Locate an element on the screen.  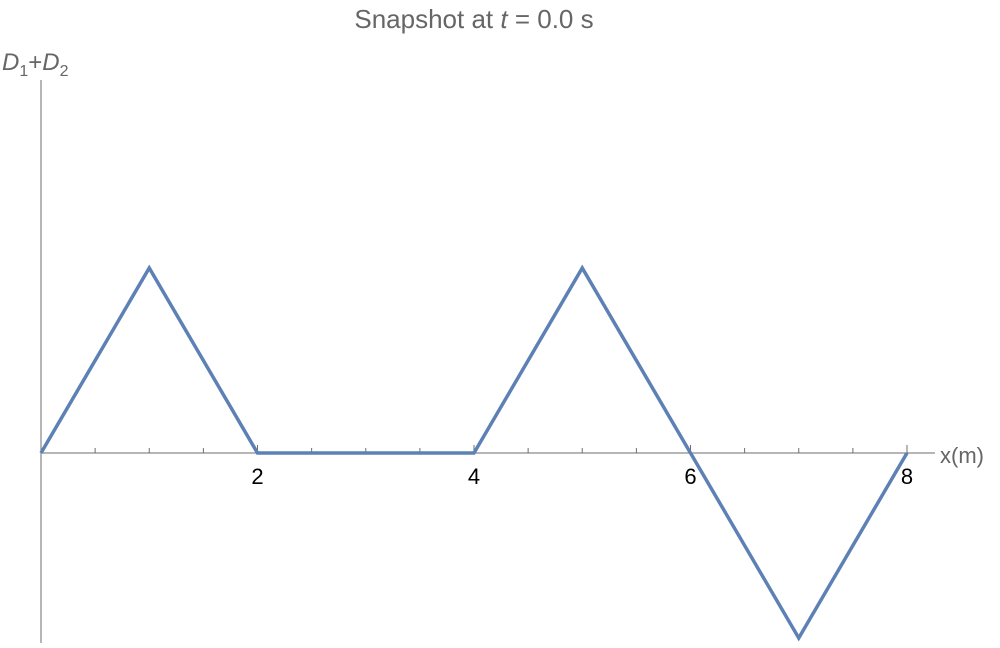
x-tick-label: 2 is located at coordinates (257, 476).